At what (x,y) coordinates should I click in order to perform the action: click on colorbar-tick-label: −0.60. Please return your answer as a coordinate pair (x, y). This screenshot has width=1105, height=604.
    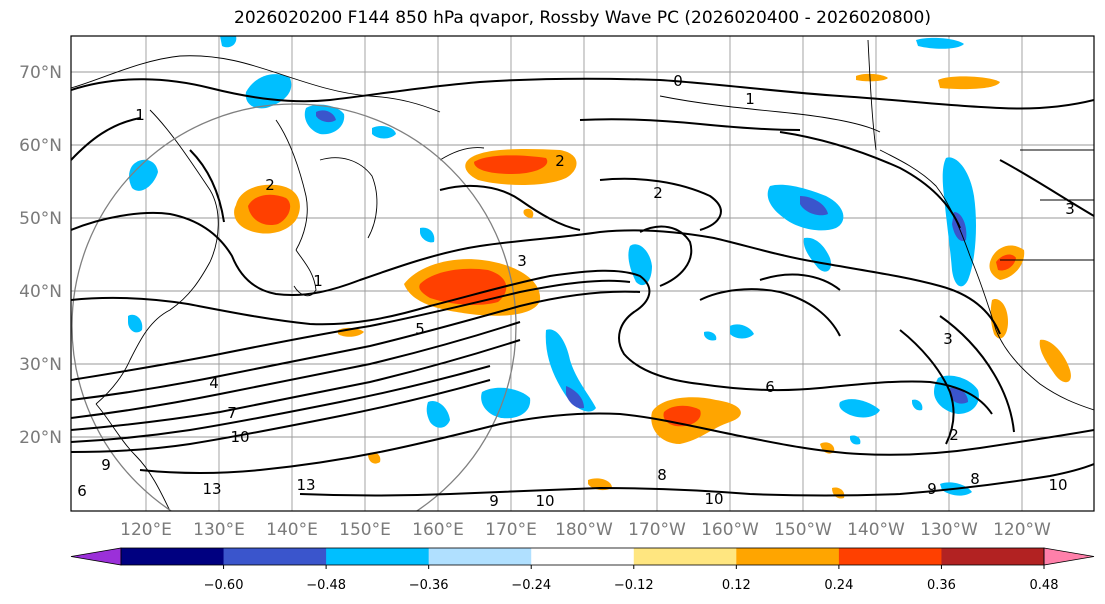
    Looking at the image, I should click on (224, 585).